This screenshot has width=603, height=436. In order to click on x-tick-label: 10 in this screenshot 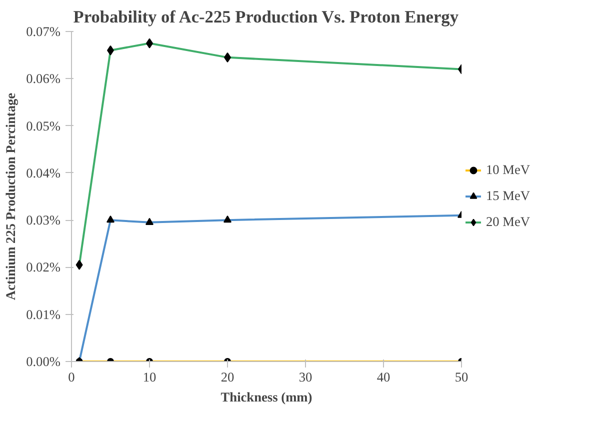, I will do `click(149, 377)`.